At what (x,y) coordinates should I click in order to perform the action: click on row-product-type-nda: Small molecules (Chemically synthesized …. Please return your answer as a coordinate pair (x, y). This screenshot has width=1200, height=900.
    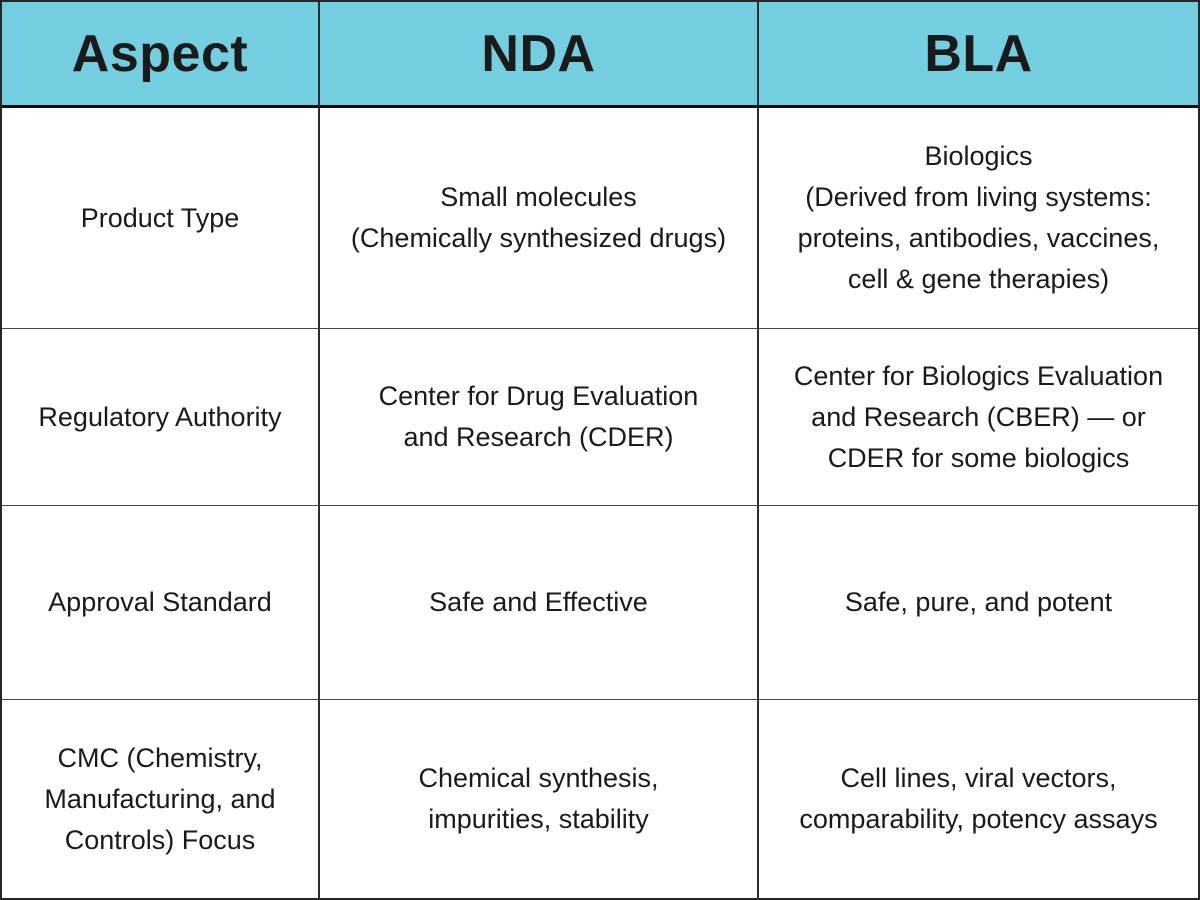
    Looking at the image, I should click on (539, 218).